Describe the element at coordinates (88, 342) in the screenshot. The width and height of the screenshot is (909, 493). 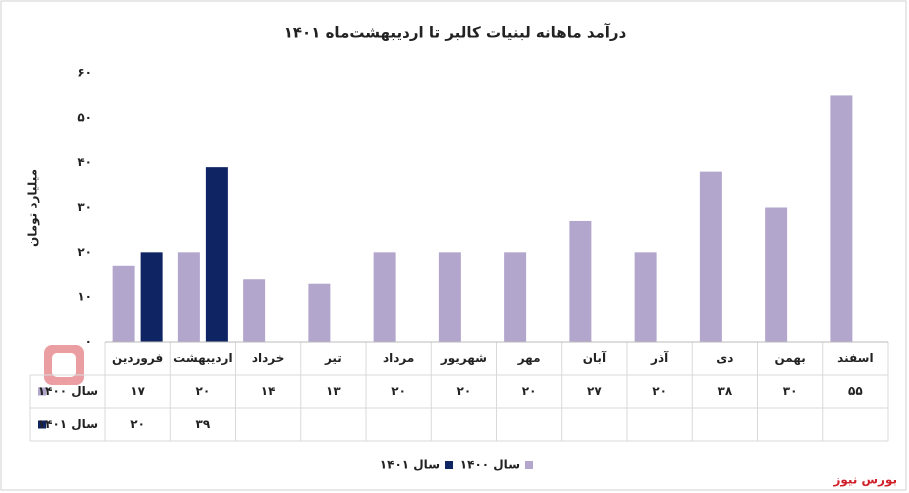
I see `y-tick-label: ۰` at that location.